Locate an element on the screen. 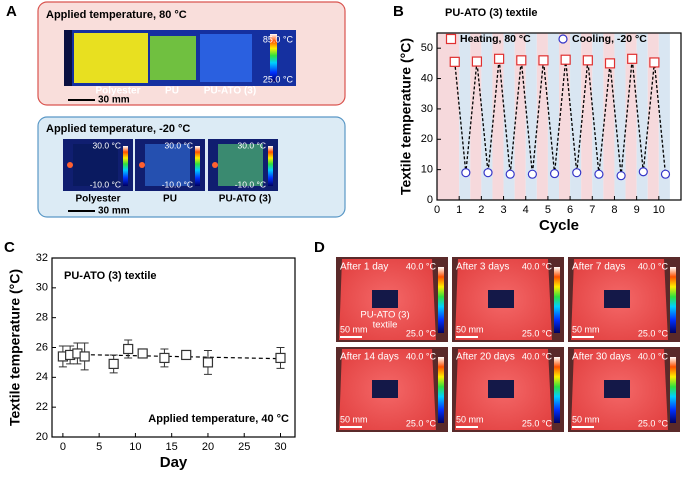 This screenshot has height=477, width=685. tile-label: After 7 days is located at coordinates (598, 267).